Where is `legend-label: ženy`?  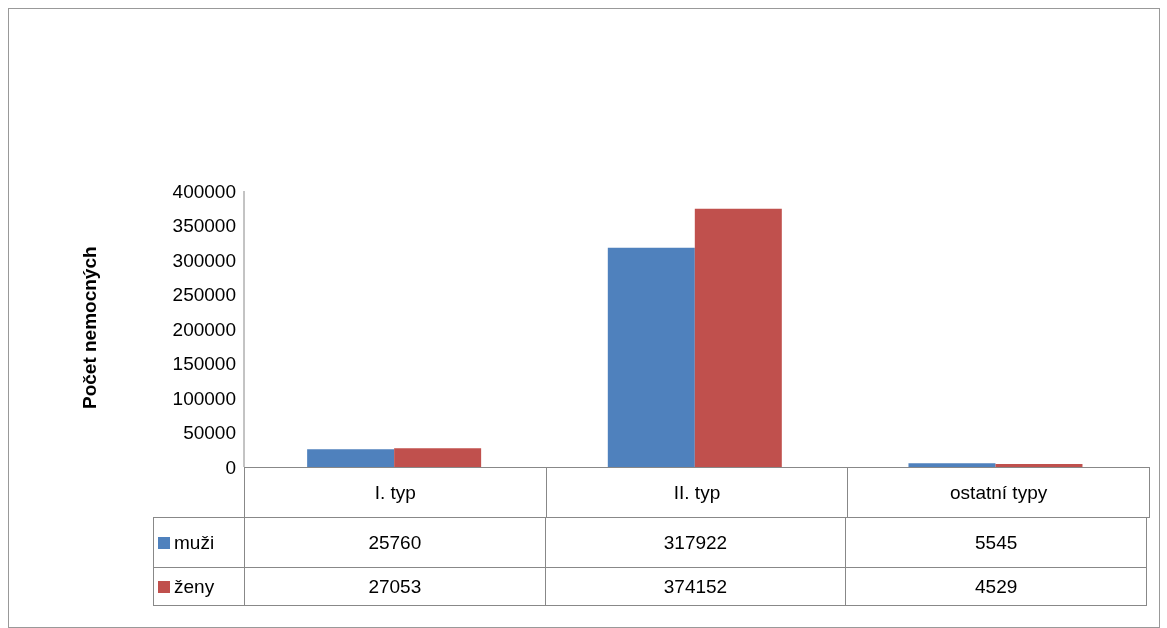
legend-label: ženy is located at coordinates (199, 586).